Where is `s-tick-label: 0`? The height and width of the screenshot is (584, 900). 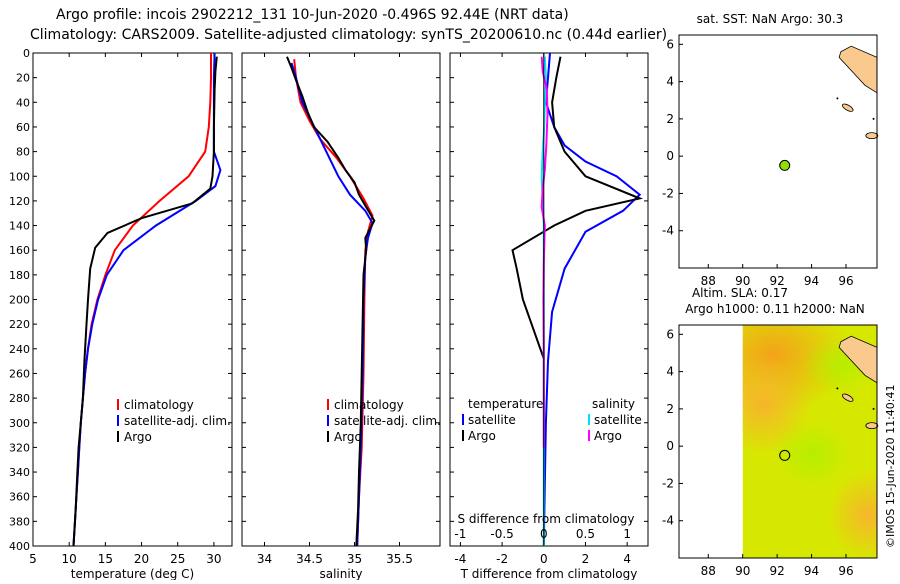 s-tick-label: 0 is located at coordinates (544, 534).